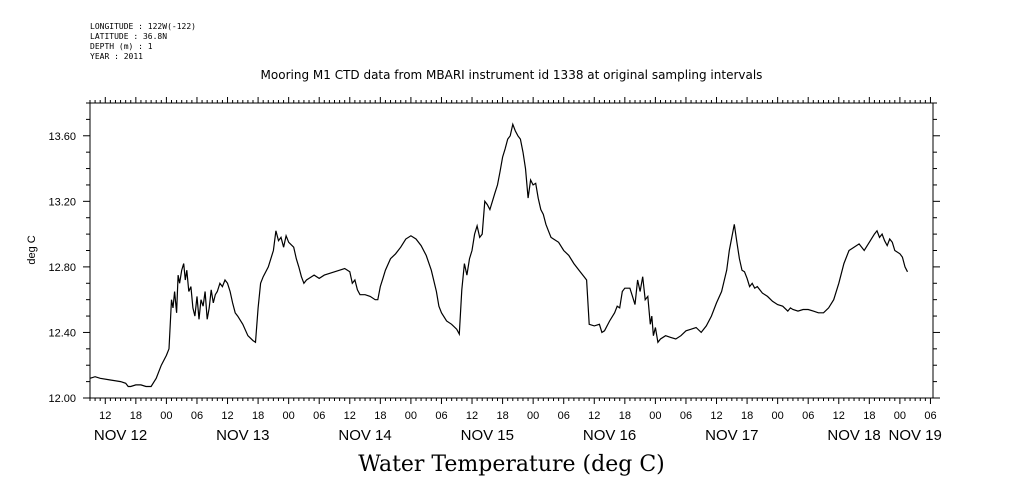 This screenshot has height=504, width=1009. I want to click on x-day-label: NOV 12, so click(120, 435).